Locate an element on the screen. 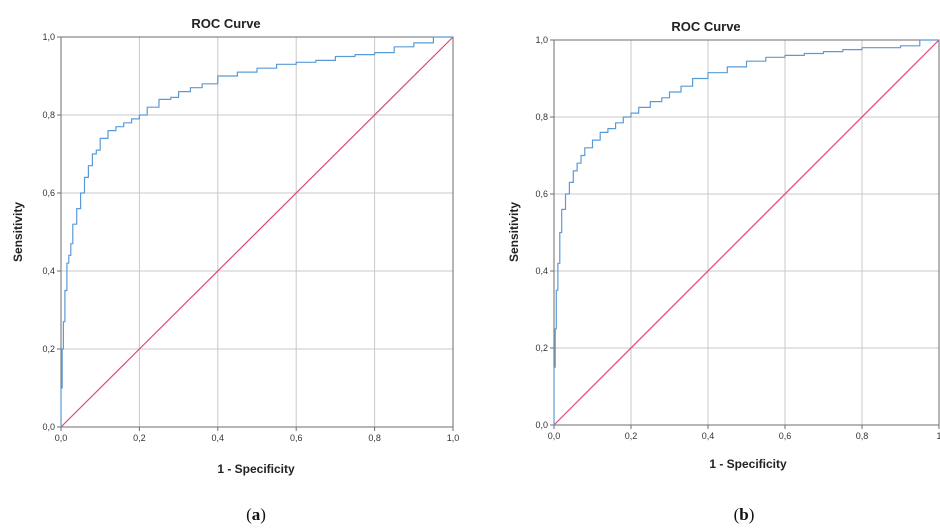 This screenshot has height=530, width=940. panel-caption: (a) is located at coordinates (256, 514).